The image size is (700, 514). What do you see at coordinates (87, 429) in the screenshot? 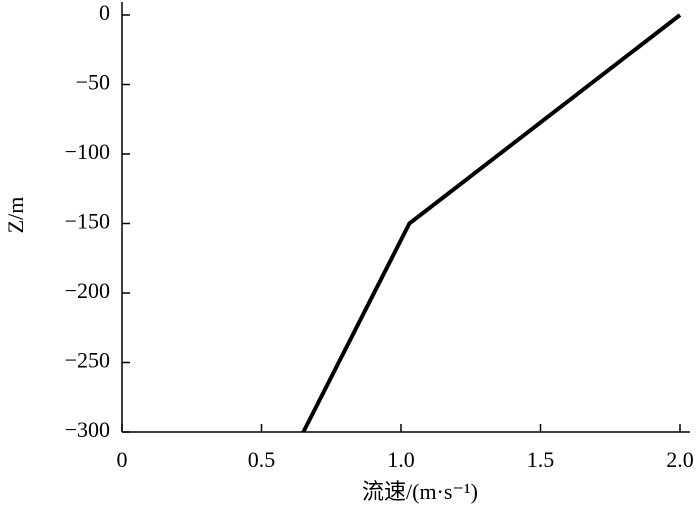
I see `y-tick-label: −300` at bounding box center [87, 429].